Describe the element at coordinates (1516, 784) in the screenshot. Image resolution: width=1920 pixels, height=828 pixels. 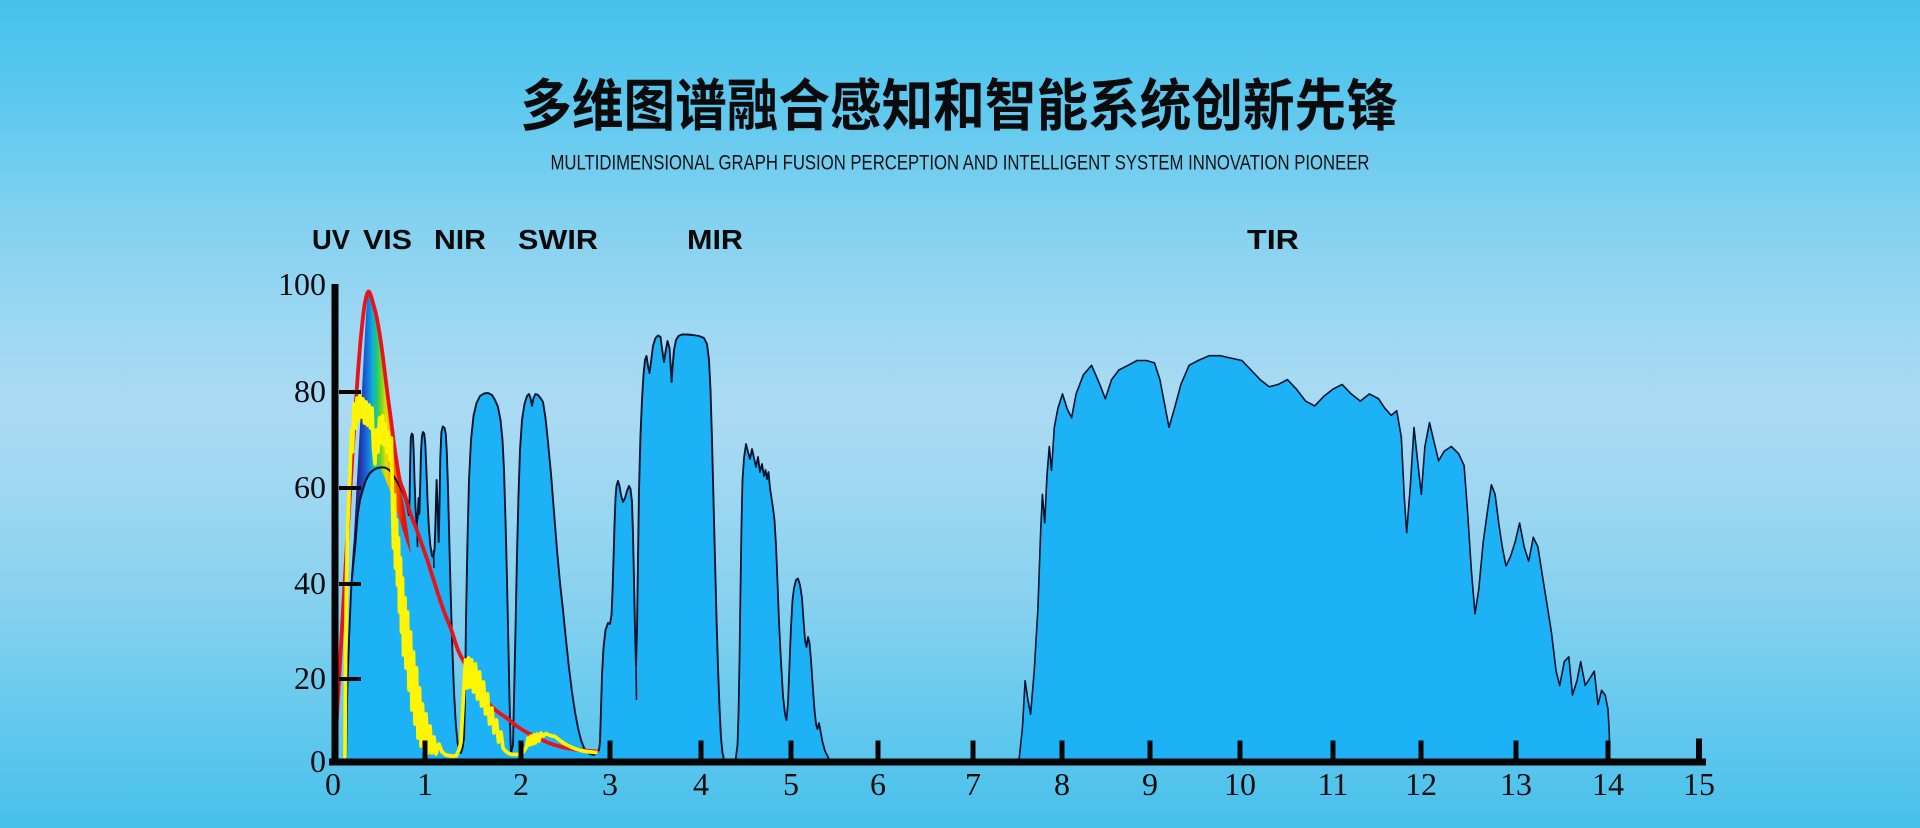
I see `svg-text: 13` at that location.